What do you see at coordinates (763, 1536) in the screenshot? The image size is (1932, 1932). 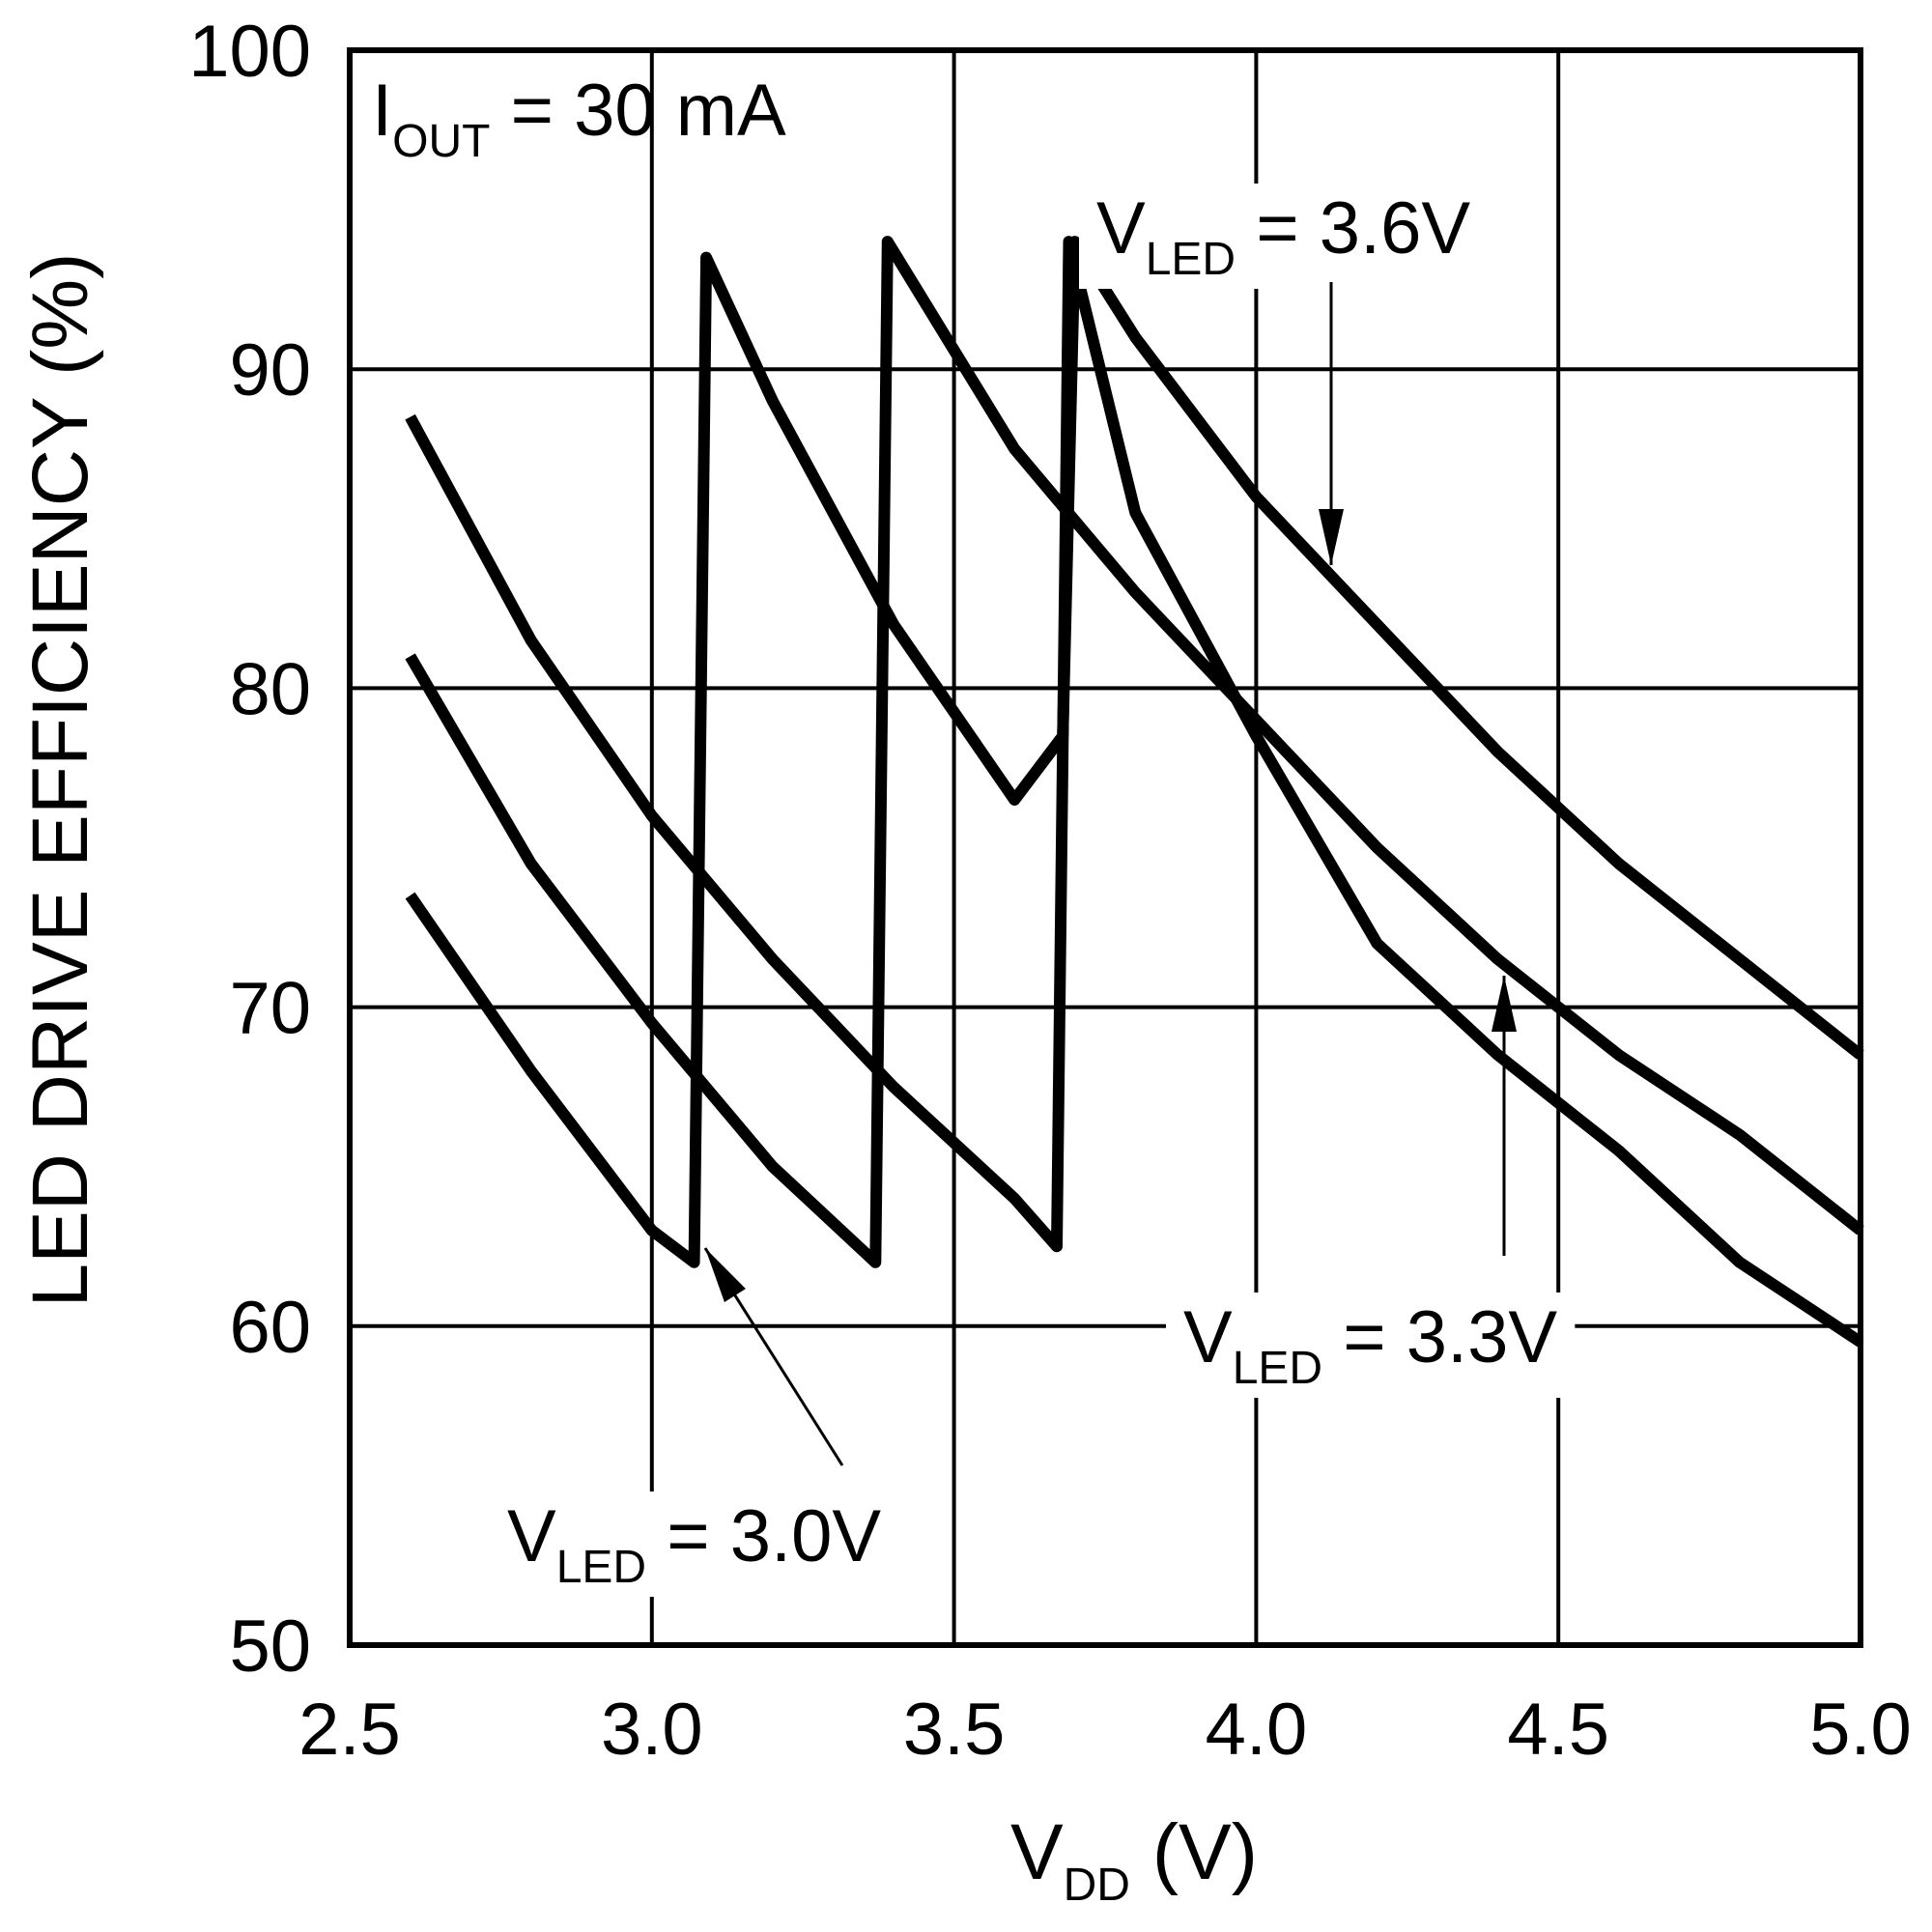 I see `series-label-3-0v-rest: = 3.0V` at bounding box center [763, 1536].